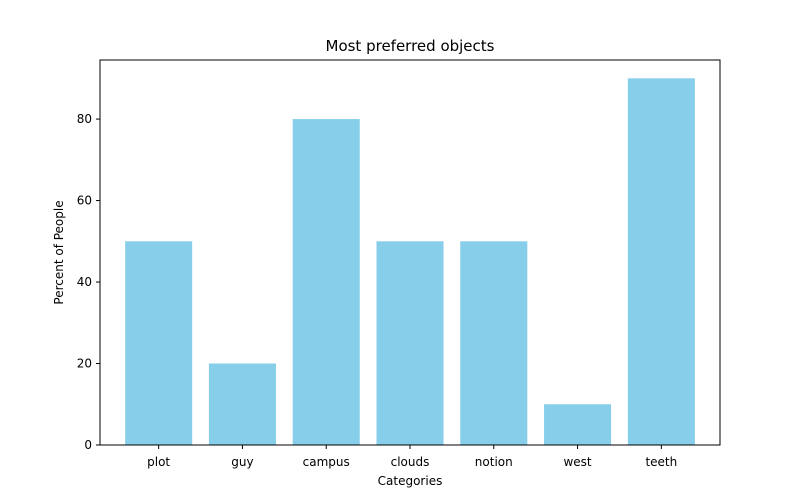 Image resolution: width=800 pixels, height=504 pixels. I want to click on y-axis: 0 20 40 60 80, so click(88, 282).